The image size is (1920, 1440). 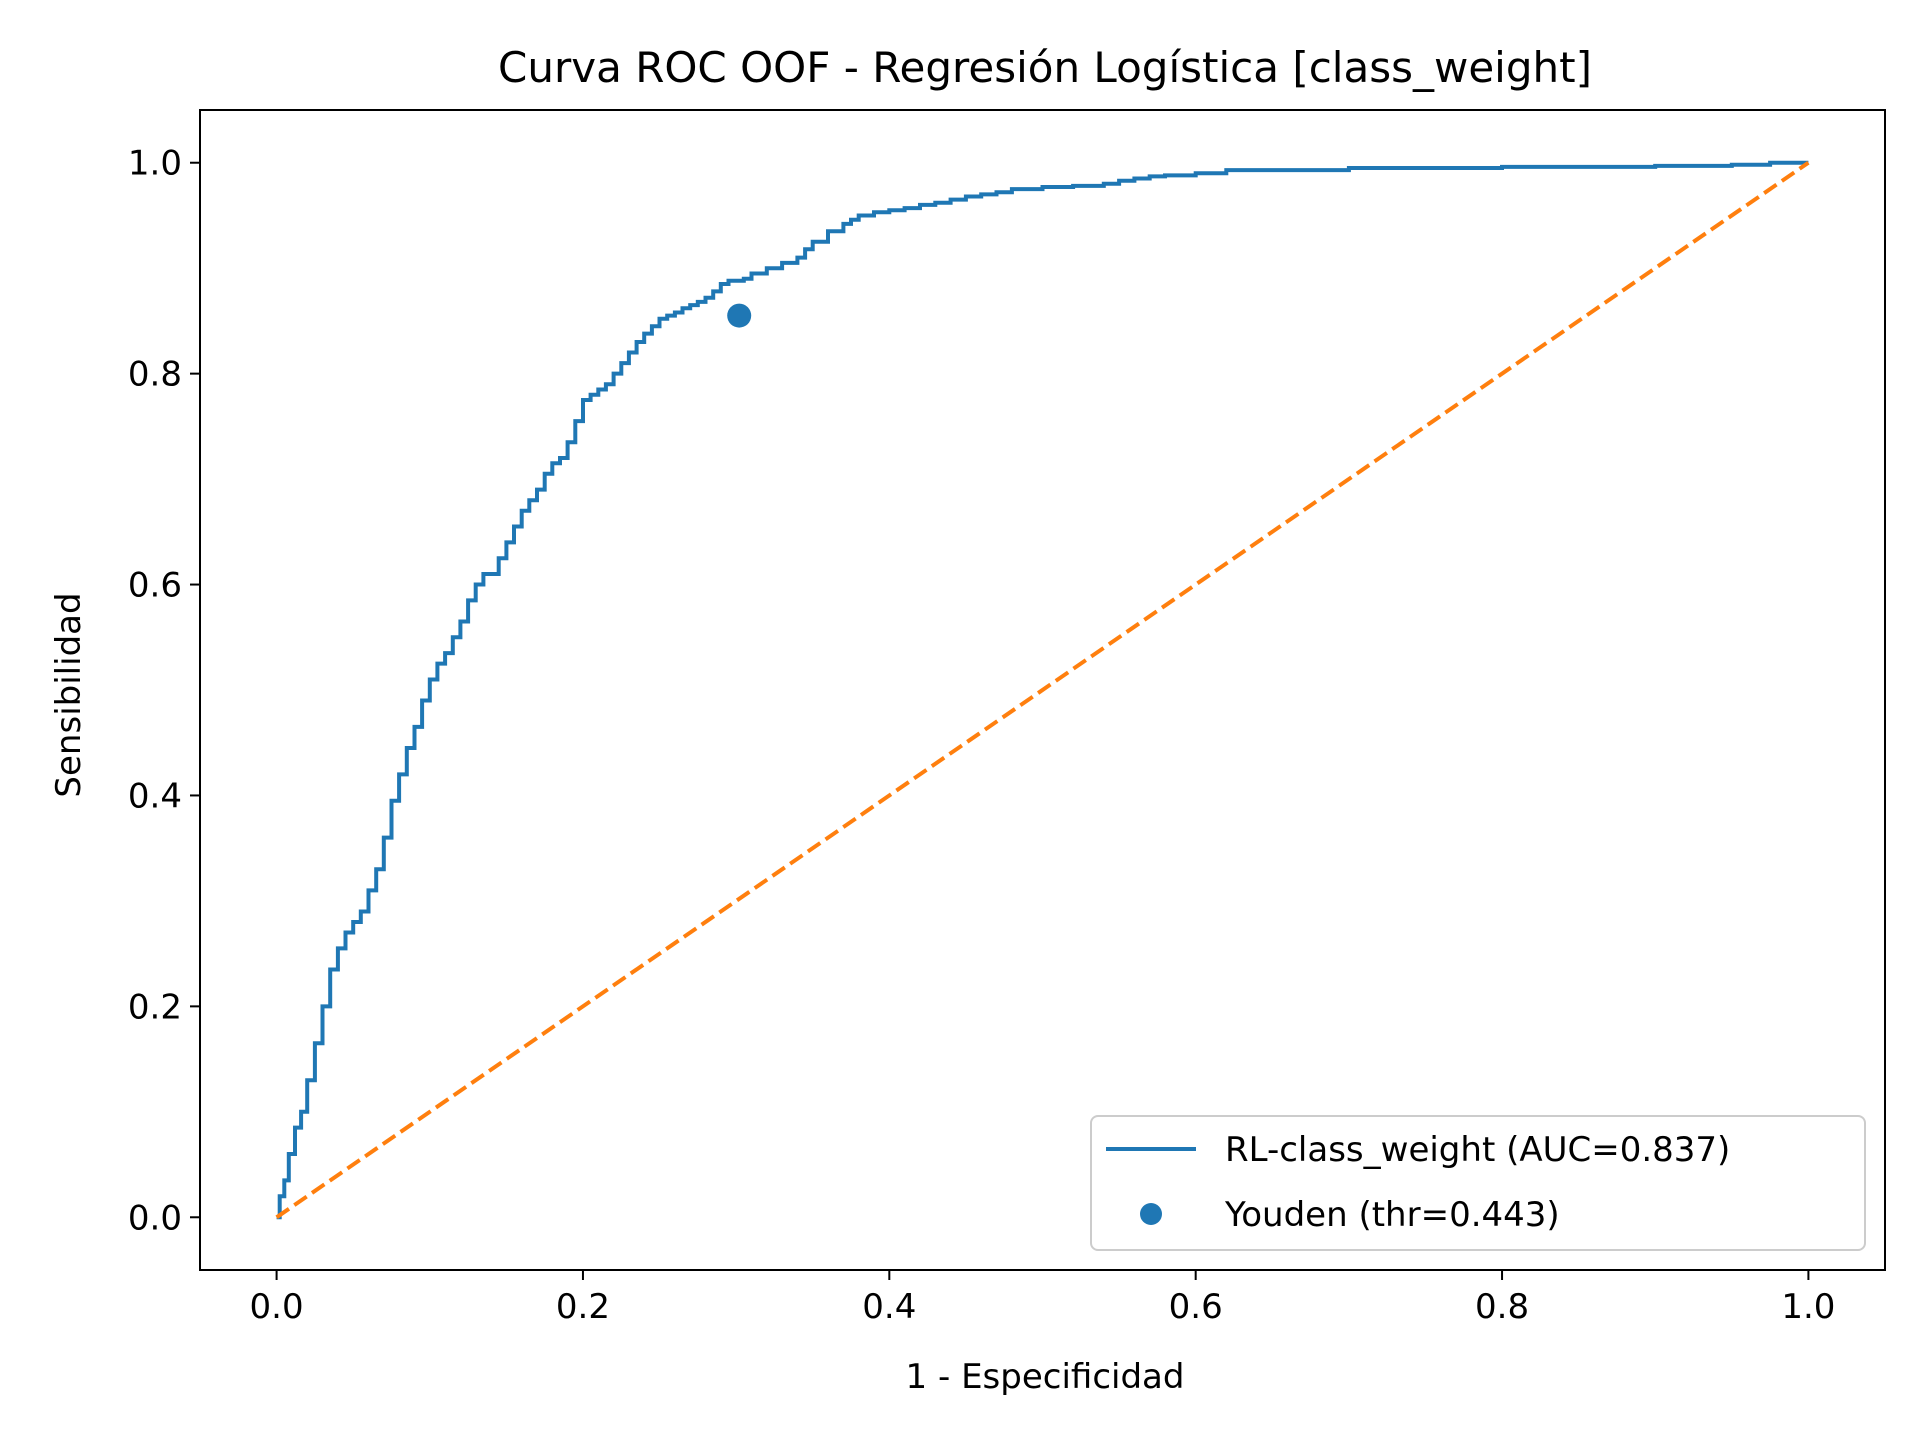 I want to click on x-tick-label: 0.2, so click(x=583, y=1307).